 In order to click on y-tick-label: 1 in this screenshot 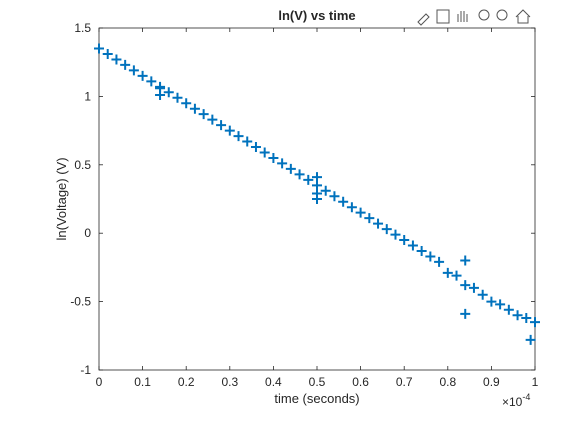, I will do `click(87, 96)`.